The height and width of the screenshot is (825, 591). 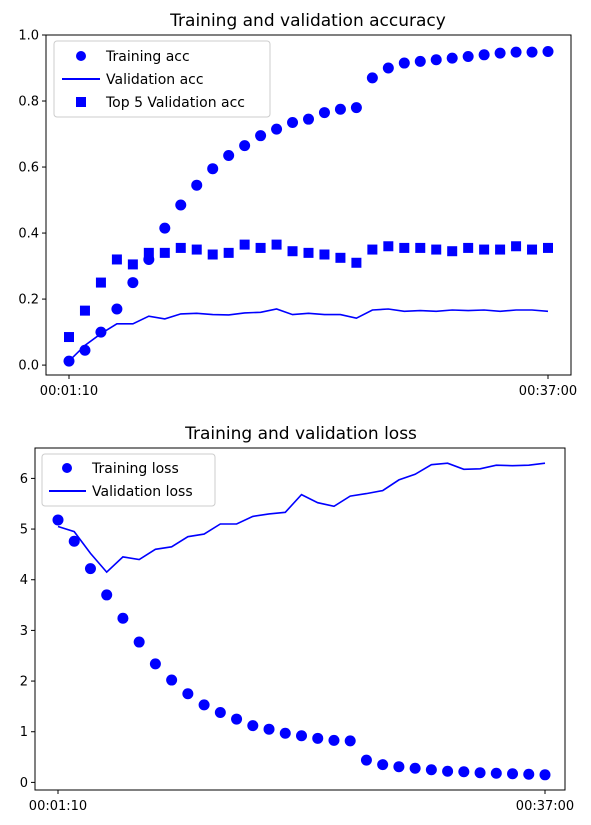 What do you see at coordinates (28, 366) in the screenshot?
I see `acc-y-tick-label: 0.0` at bounding box center [28, 366].